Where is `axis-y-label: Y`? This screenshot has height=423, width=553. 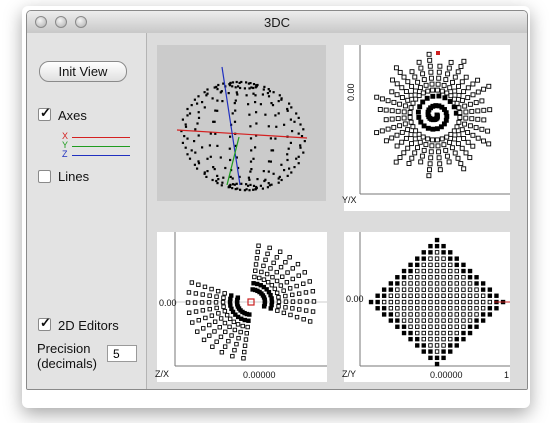 axis-y-label: Y is located at coordinates (65, 145).